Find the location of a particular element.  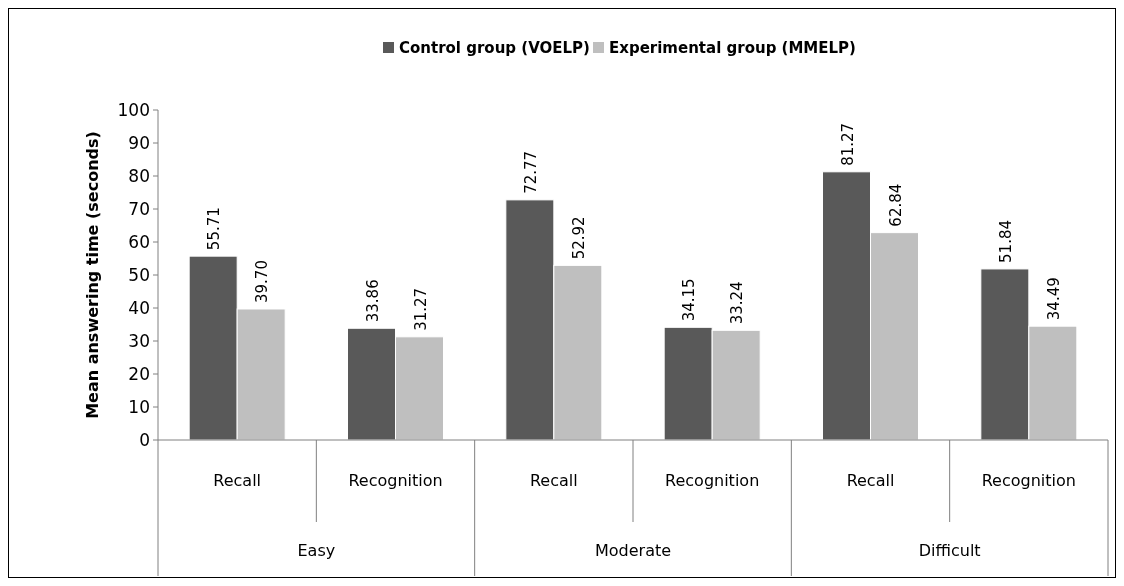

data-label: 33.24 is located at coordinates (737, 303).